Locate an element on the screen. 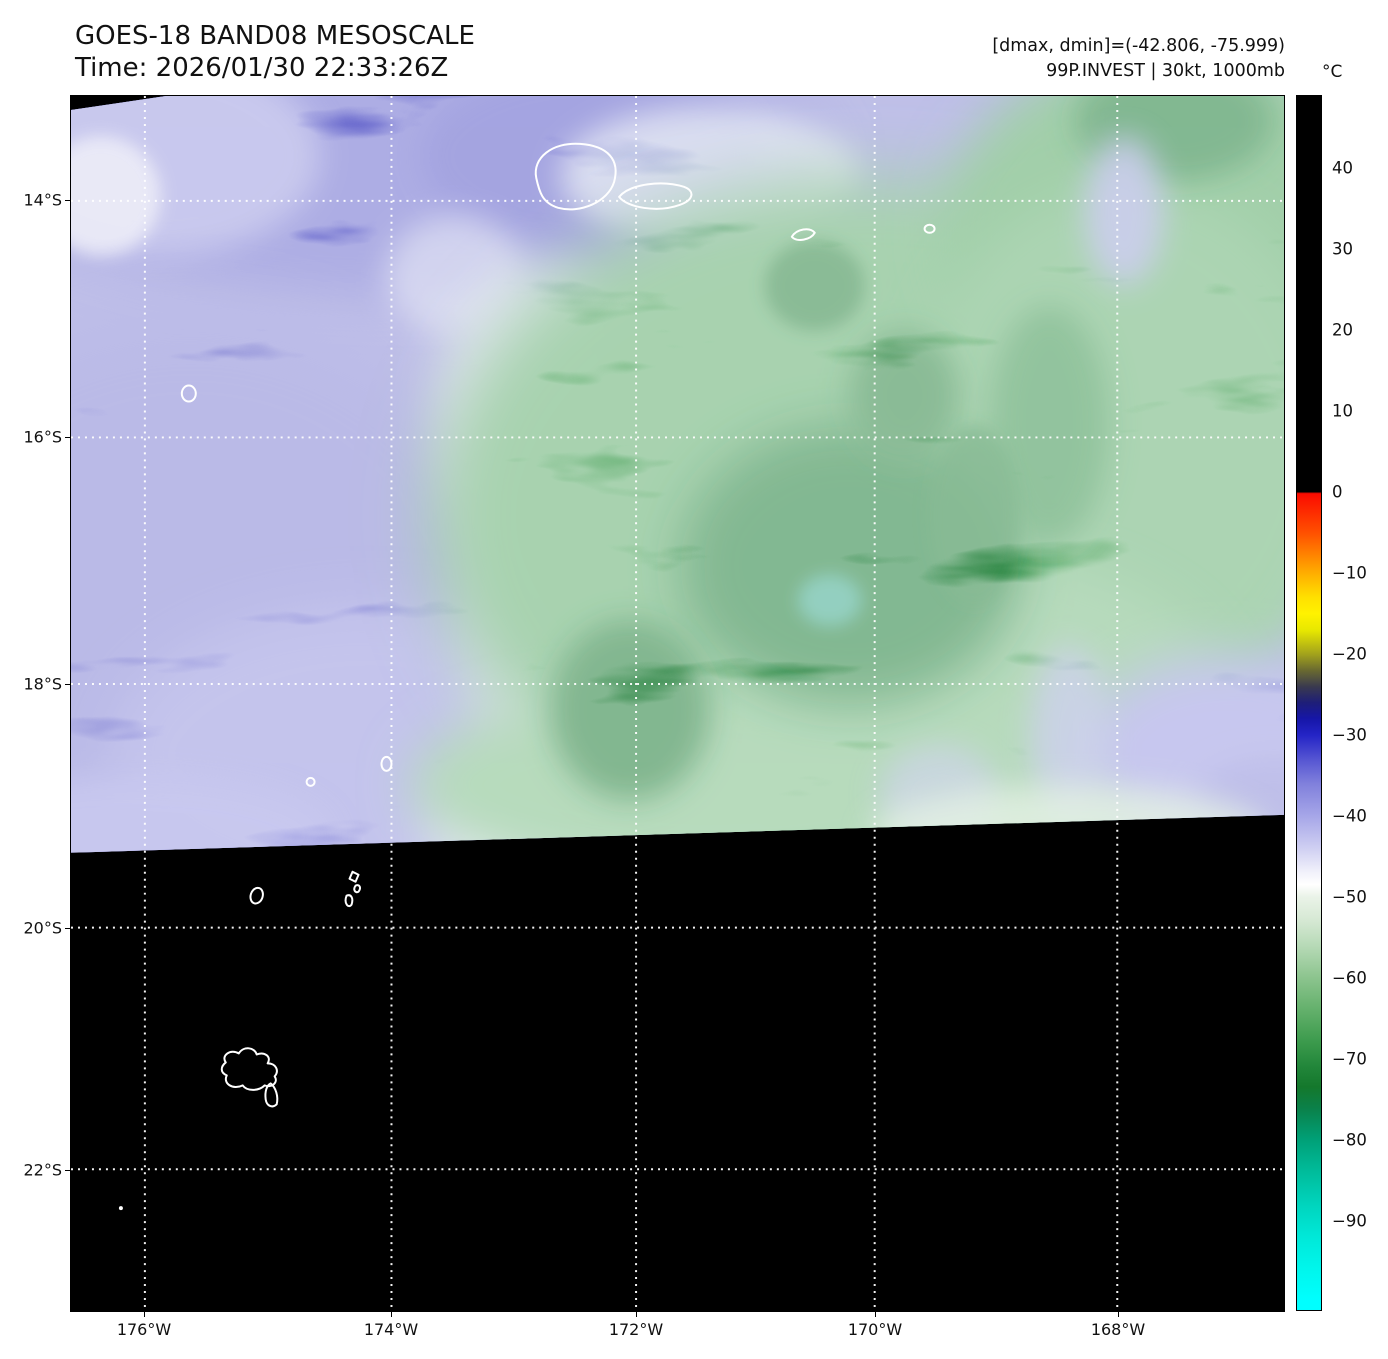  island-tafahi is located at coordinates (386, 763).